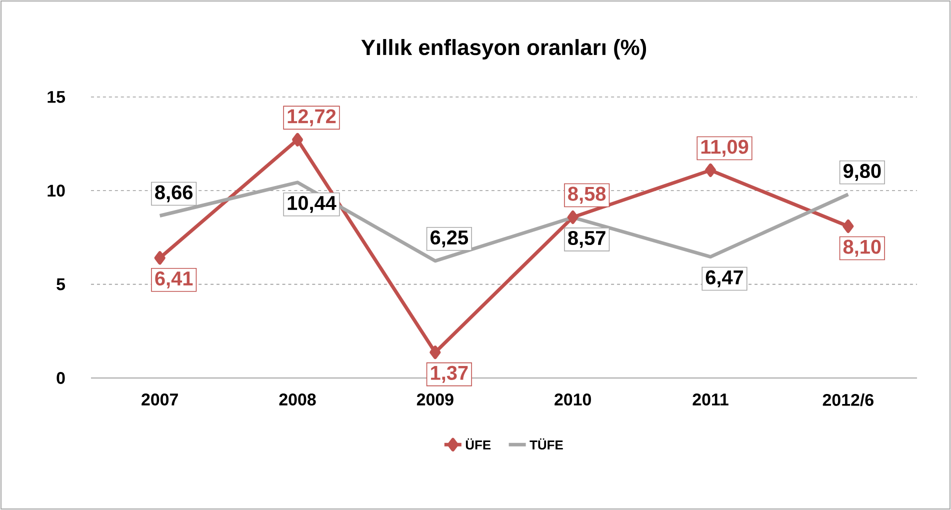  What do you see at coordinates (503, 49) in the screenshot?
I see `chart-title: Yıllık enflasyon oranları (%)` at bounding box center [503, 49].